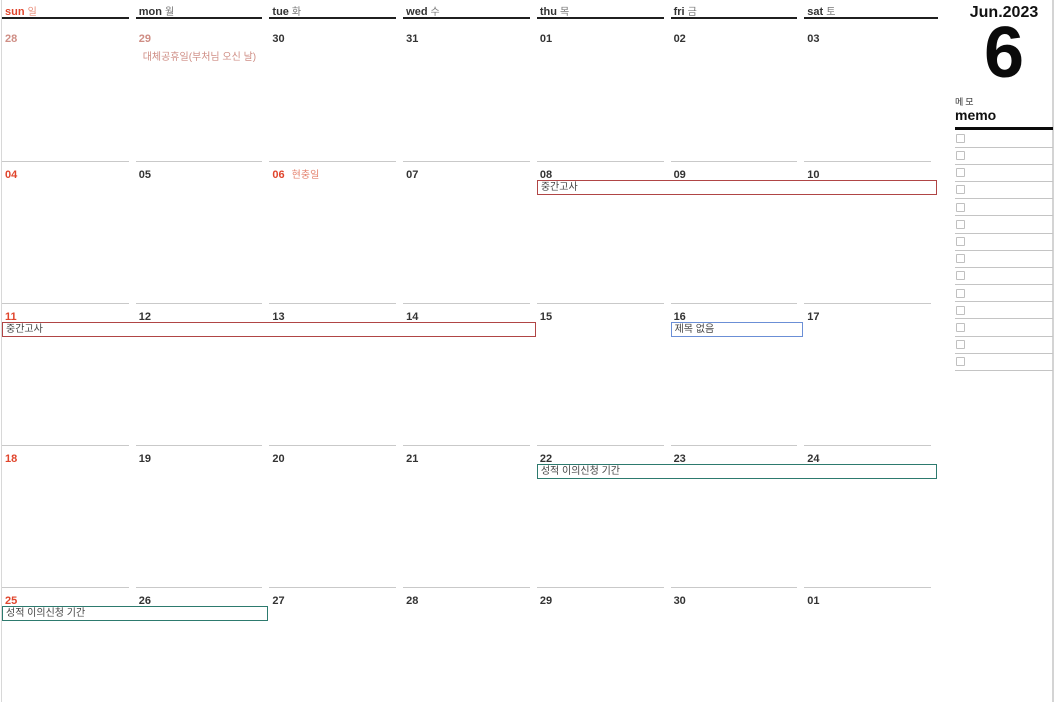 The image size is (1056, 702). I want to click on day-cell-06: 06 현충일, so click(336, 232).